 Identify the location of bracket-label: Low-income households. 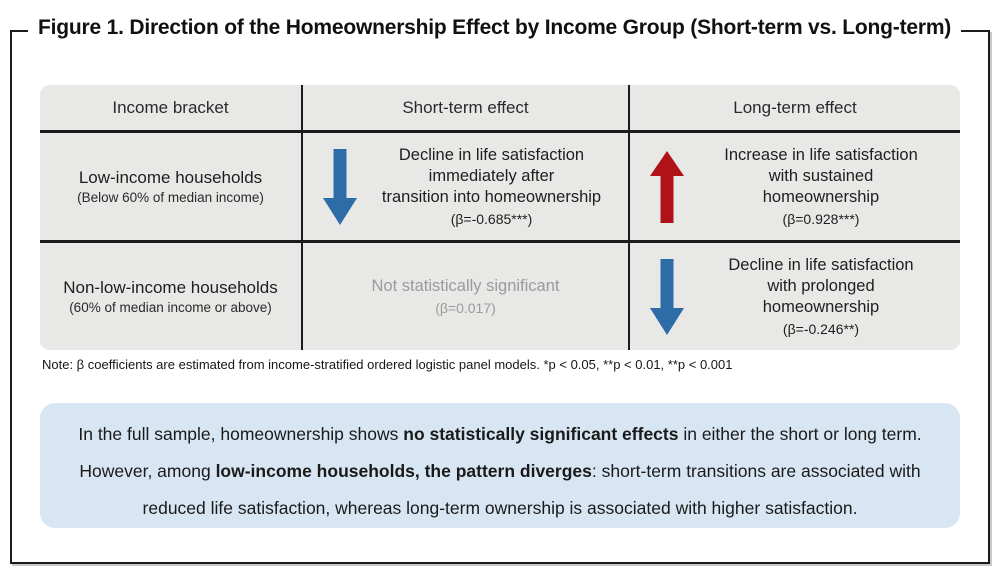
(170, 177).